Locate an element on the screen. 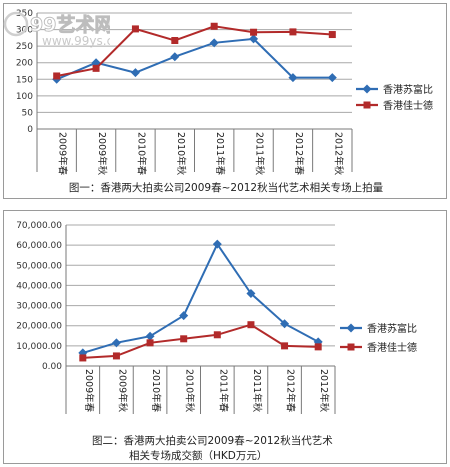 The height and width of the screenshot is (467, 450). watermark-logo: 99艺术网 www.99ys.com is located at coordinates (56, 29).